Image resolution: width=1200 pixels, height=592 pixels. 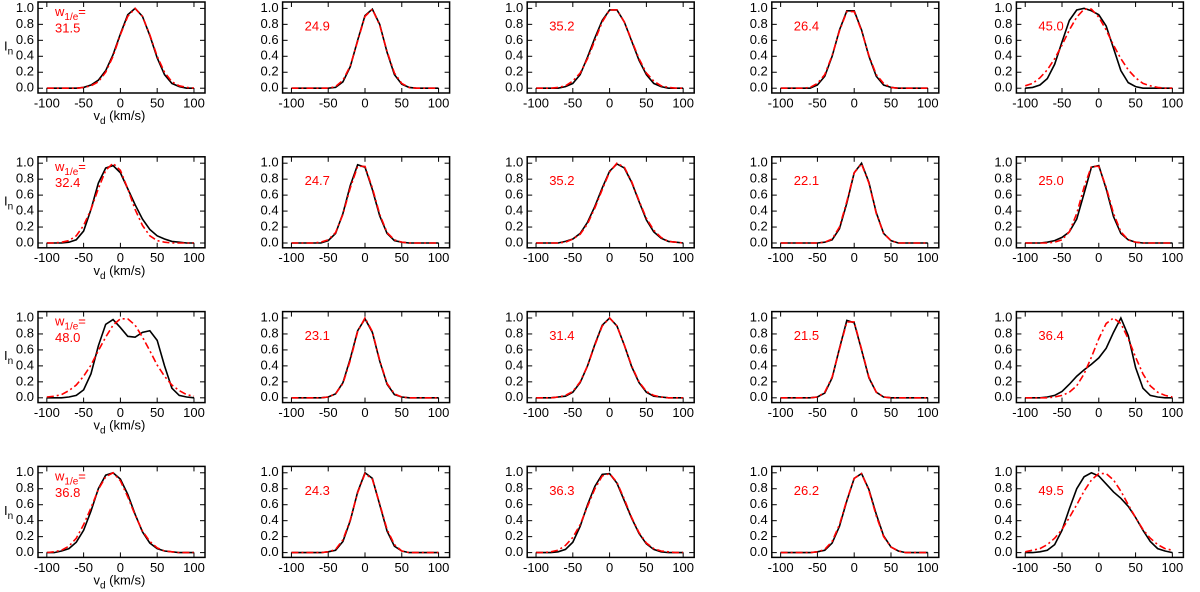 What do you see at coordinates (126, 580) in the screenshot?
I see `x-axis-label-part: (km/s)` at bounding box center [126, 580].